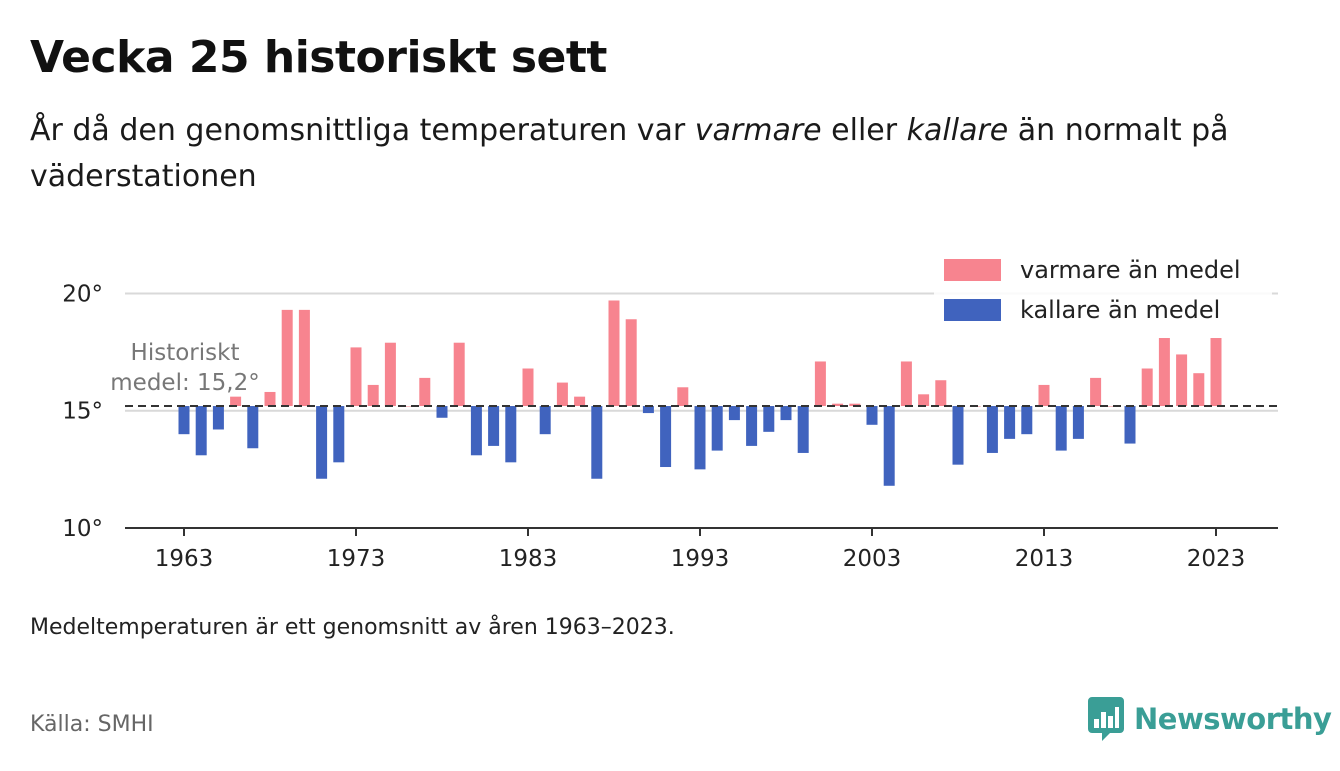  Describe the element at coordinates (700, 559) in the screenshot. I see `x-tick-label: 1993` at that location.